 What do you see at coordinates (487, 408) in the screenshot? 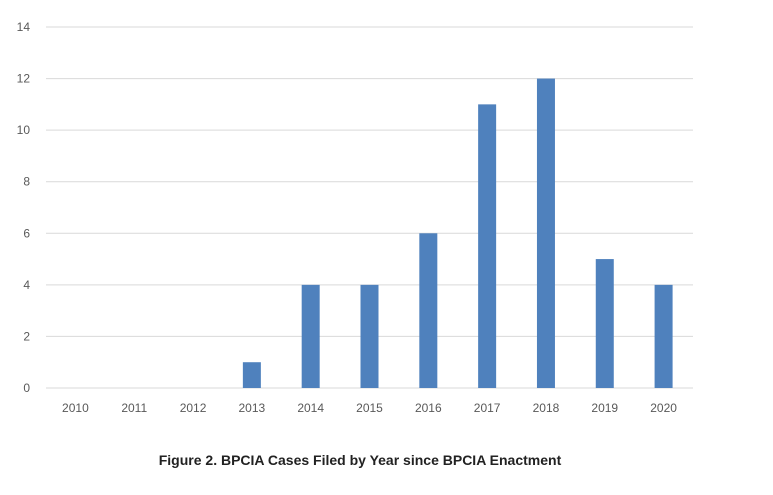
I see `x-tick-label-2017: 2017` at bounding box center [487, 408].